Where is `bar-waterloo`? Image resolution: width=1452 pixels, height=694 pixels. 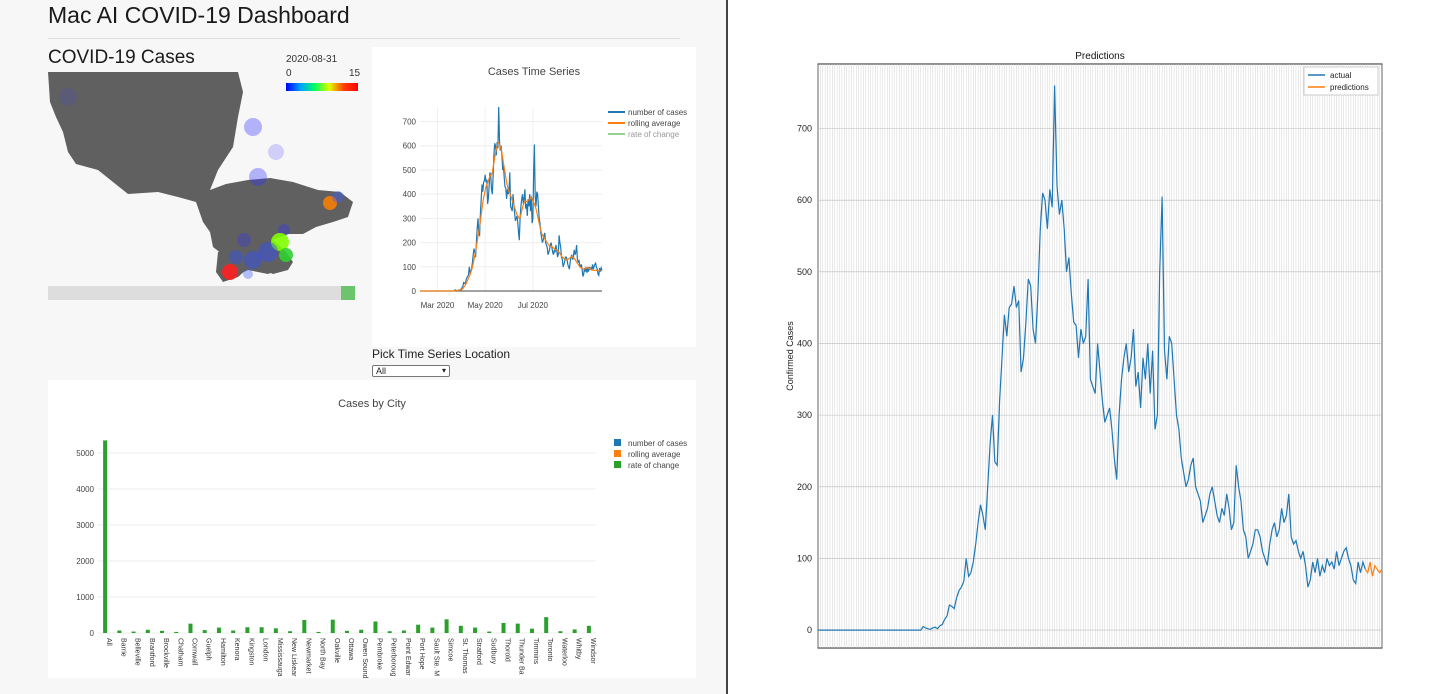 bar-waterloo is located at coordinates (560, 632).